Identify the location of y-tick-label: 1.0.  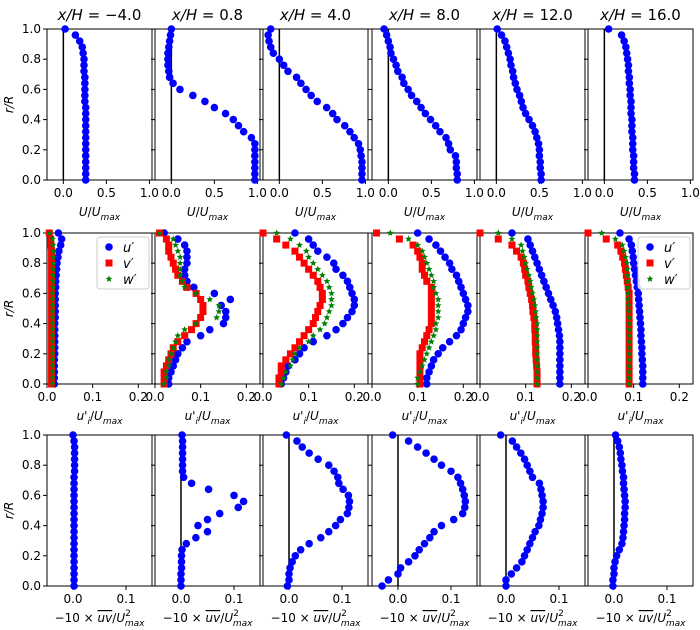
(31, 29).